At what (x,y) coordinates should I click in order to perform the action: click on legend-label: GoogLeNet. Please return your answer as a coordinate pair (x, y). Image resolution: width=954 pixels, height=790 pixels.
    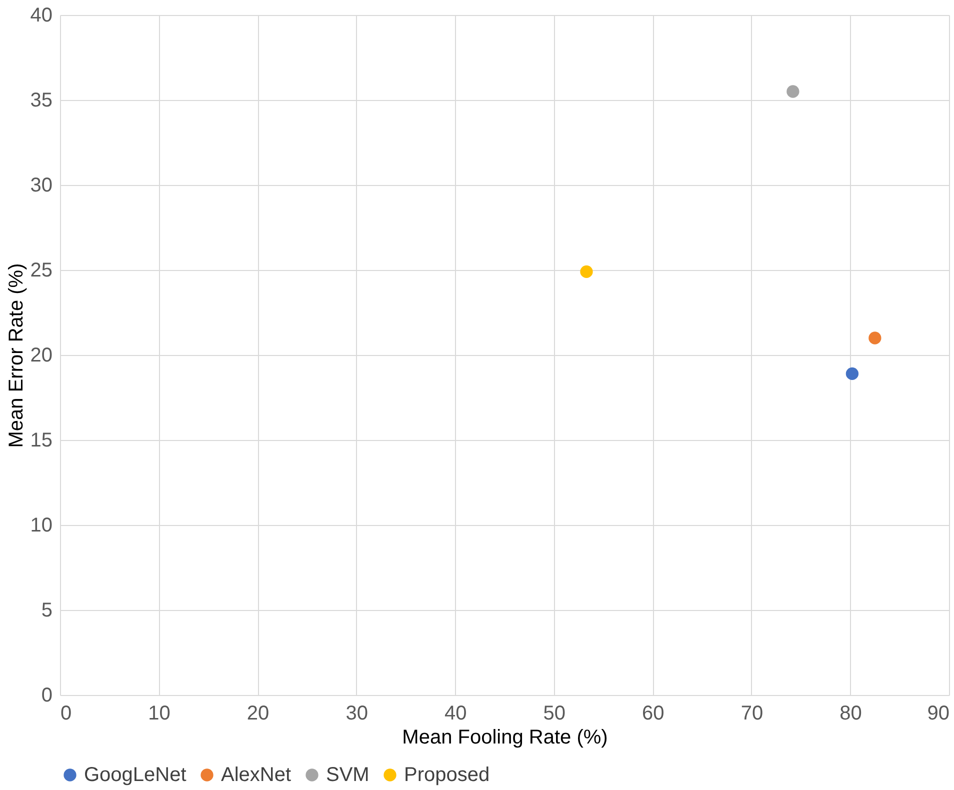
    Looking at the image, I should click on (135, 775).